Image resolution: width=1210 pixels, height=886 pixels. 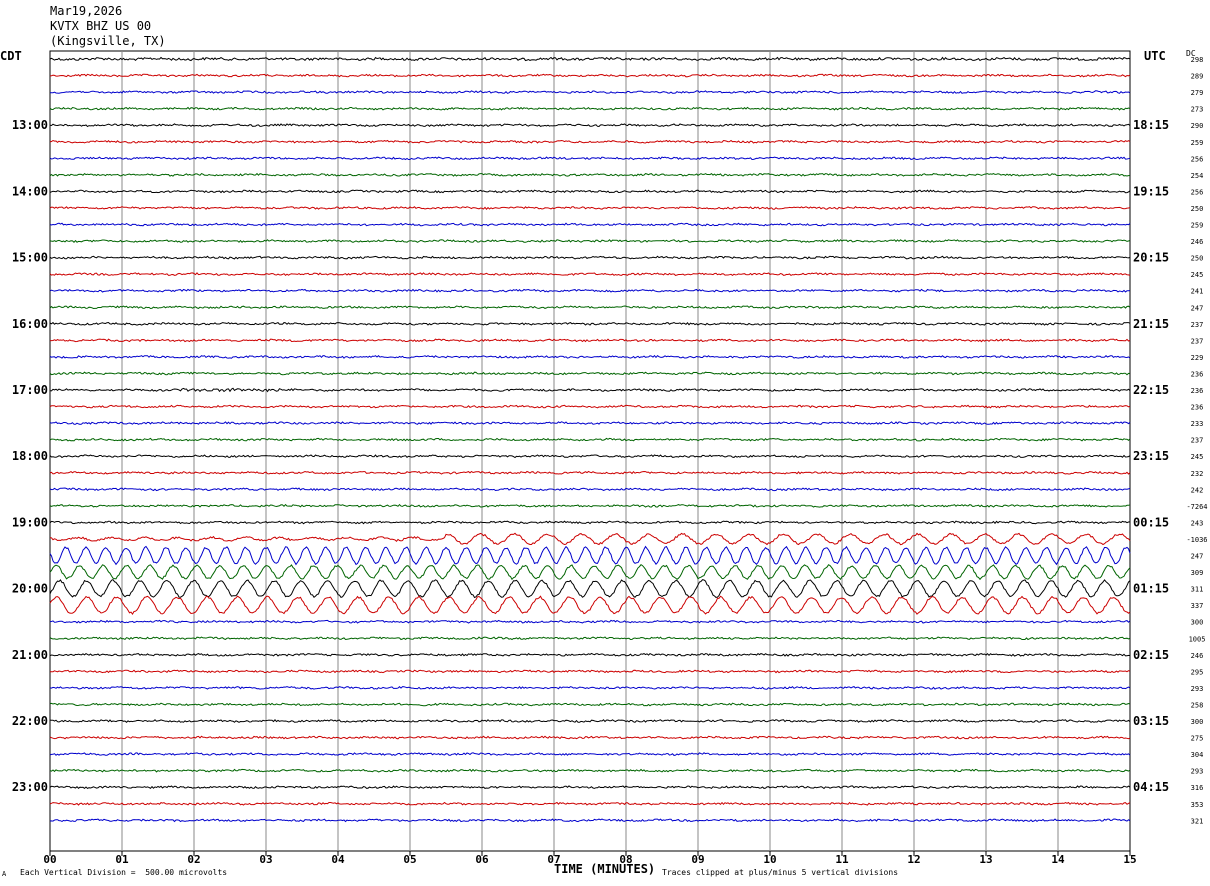 What do you see at coordinates (769, 859) in the screenshot?
I see `x-tick-label: 10` at bounding box center [769, 859].